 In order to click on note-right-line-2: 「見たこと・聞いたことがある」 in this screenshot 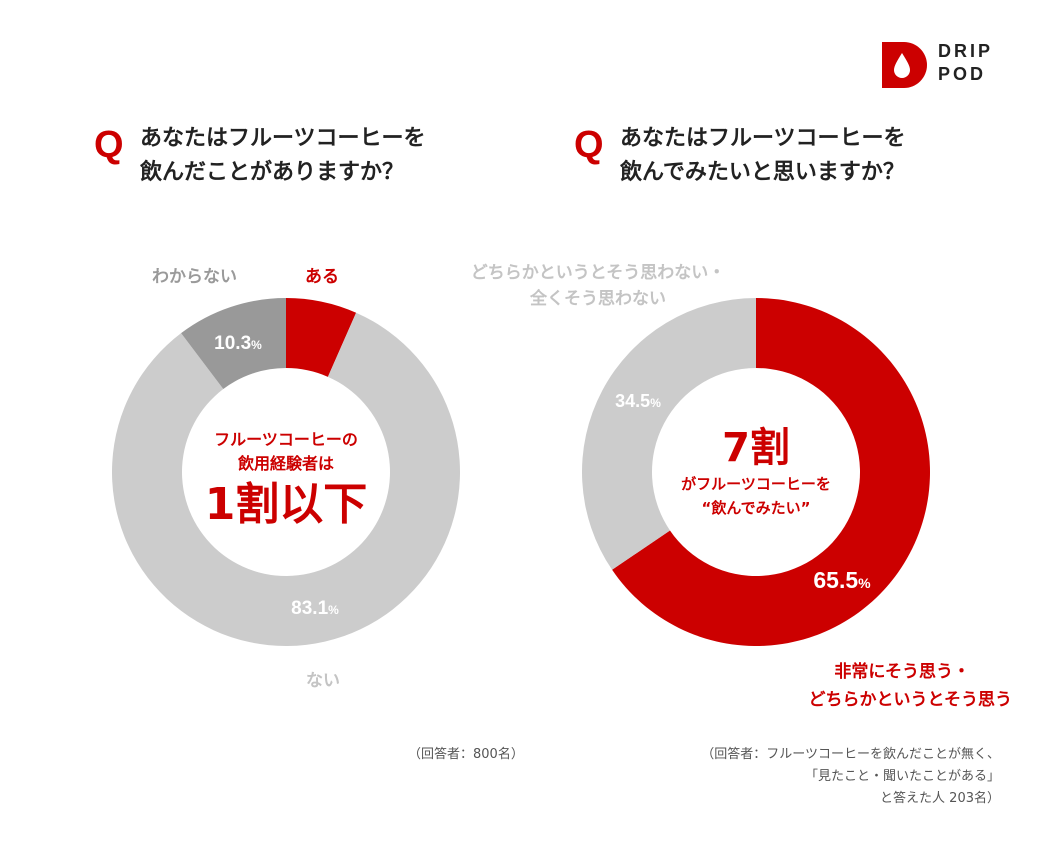, I will do `click(902, 776)`.